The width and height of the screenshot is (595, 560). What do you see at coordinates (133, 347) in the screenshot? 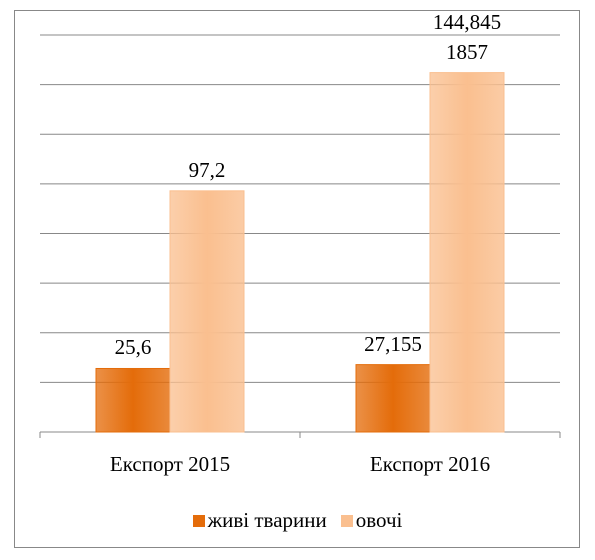
I see `data-label: 25,6` at bounding box center [133, 347].